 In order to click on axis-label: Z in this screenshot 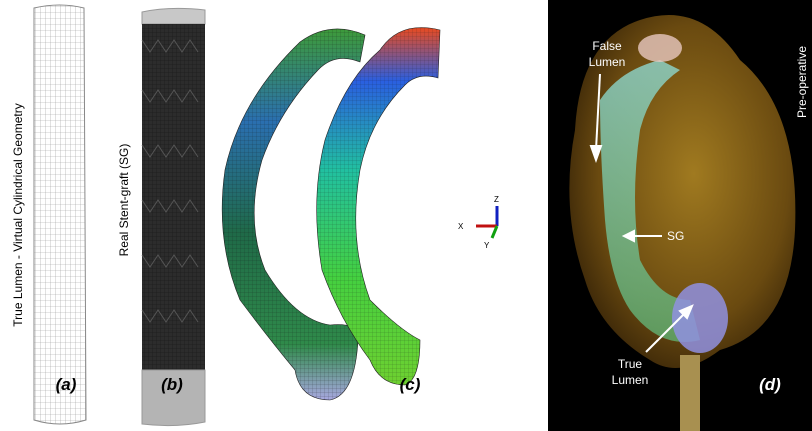, I will do `click(496, 199)`.